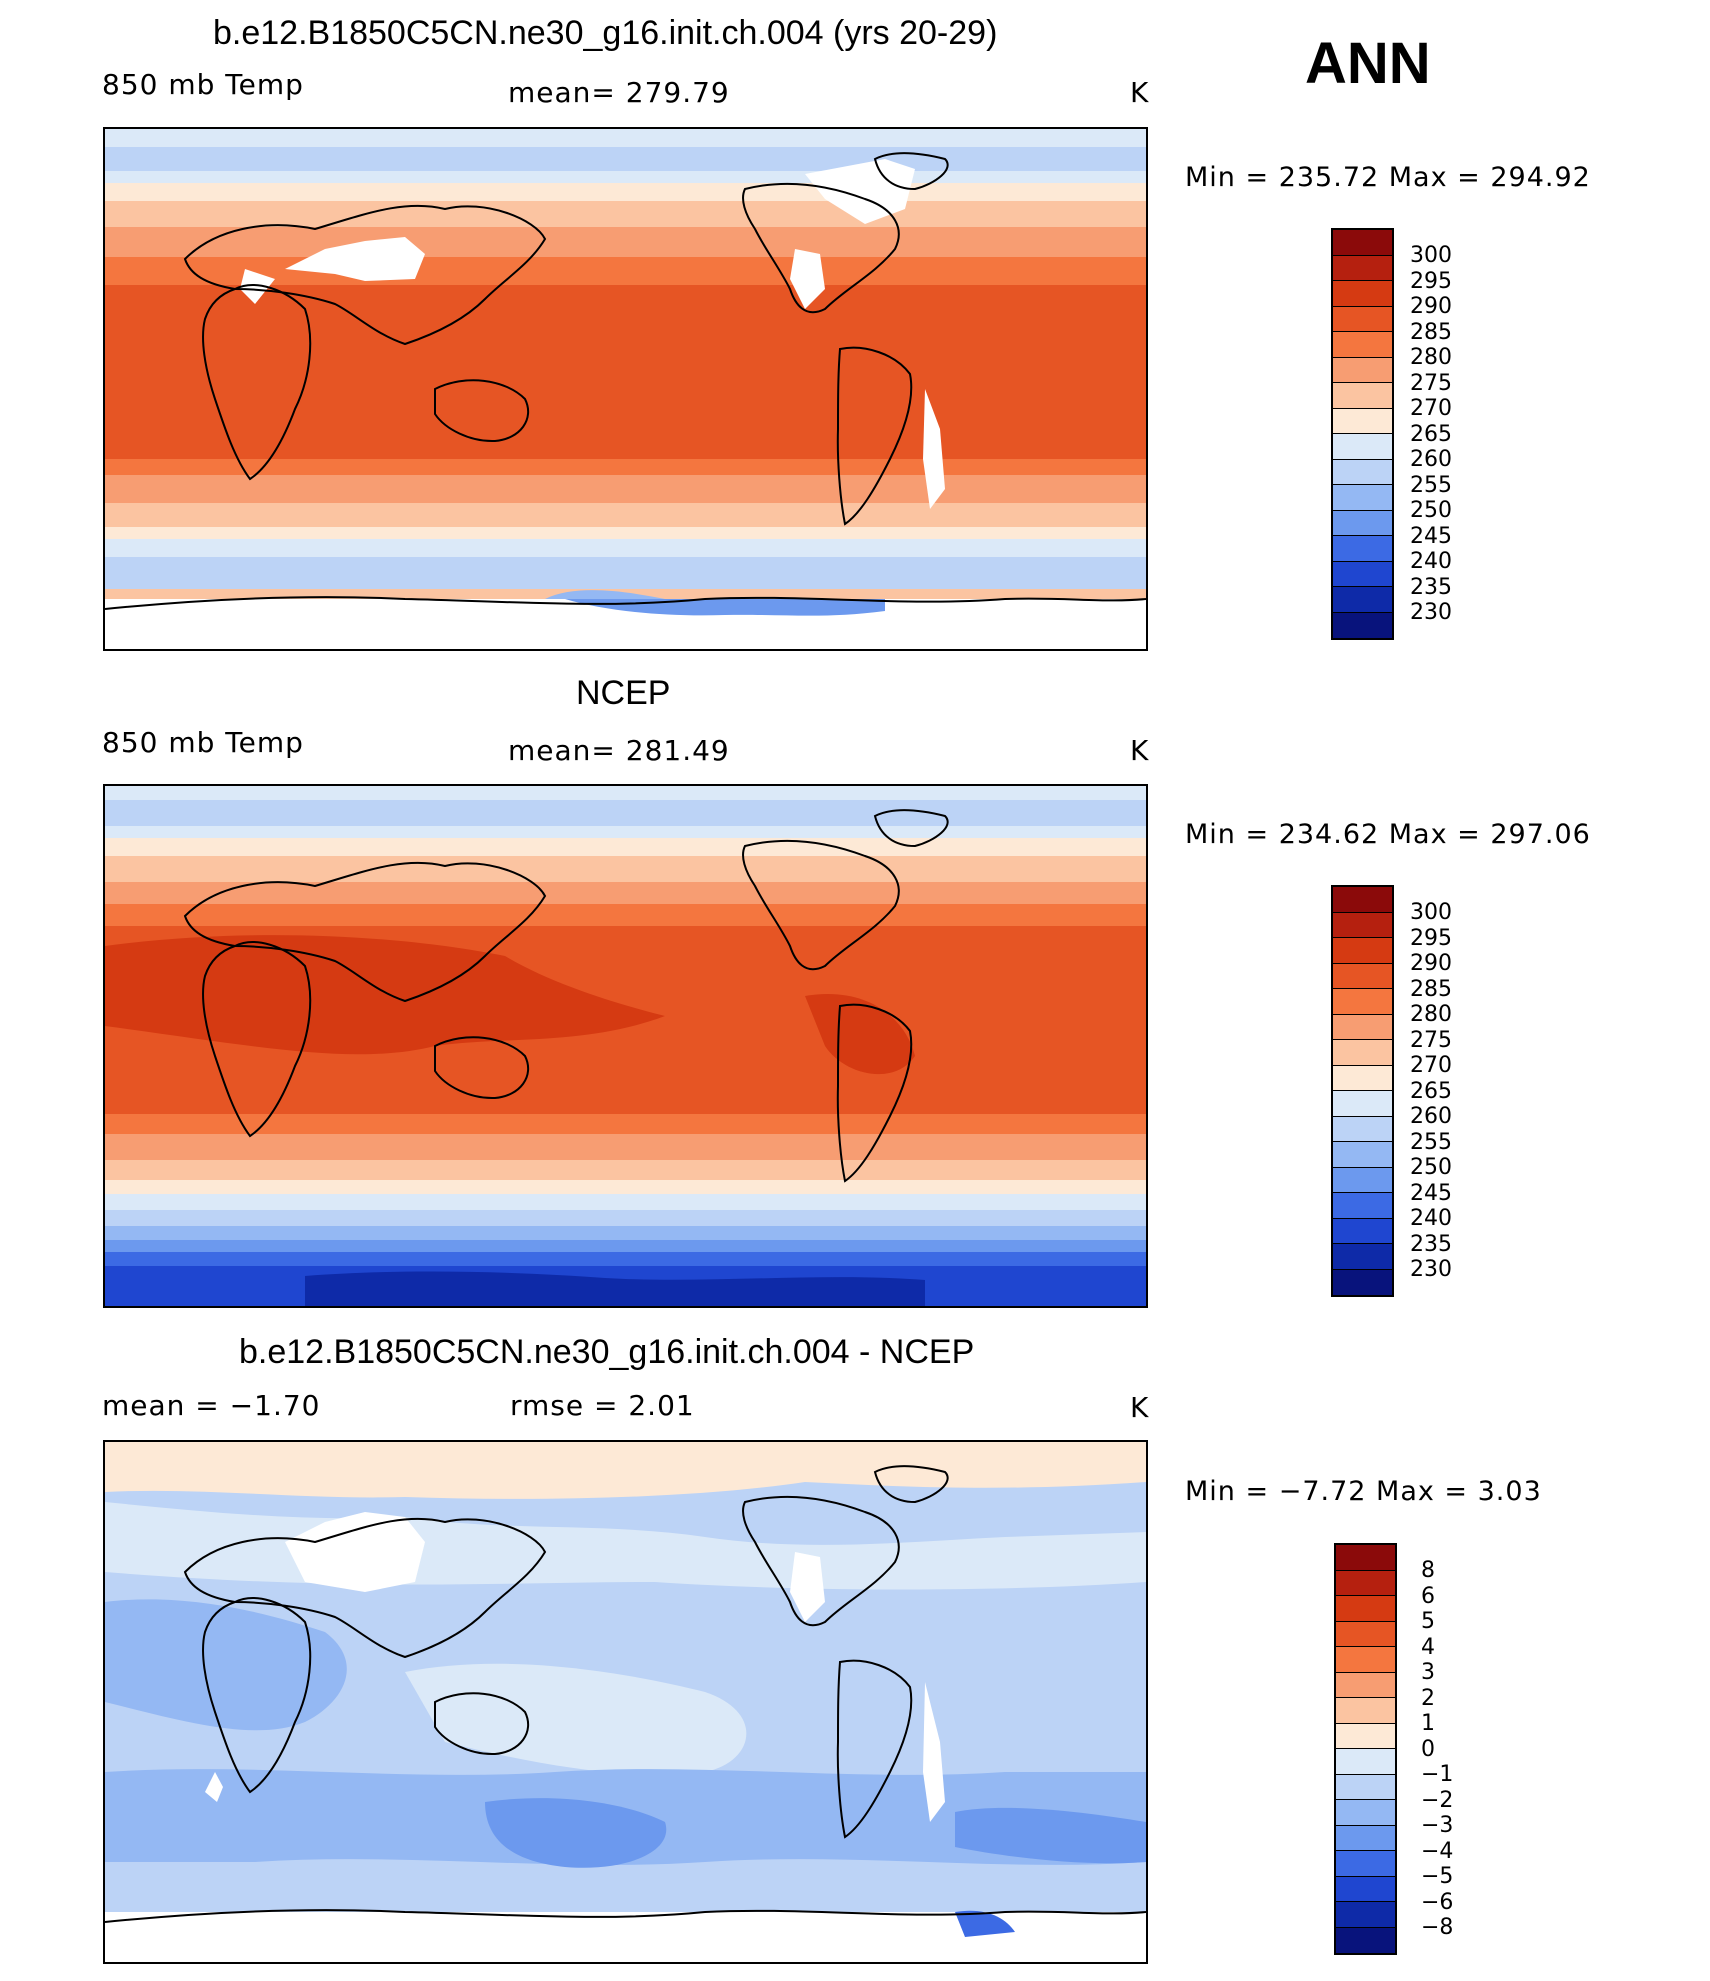 The image size is (1710, 1981). What do you see at coordinates (1140, 92) in the screenshot?
I see `panel1-units-label: K` at bounding box center [1140, 92].